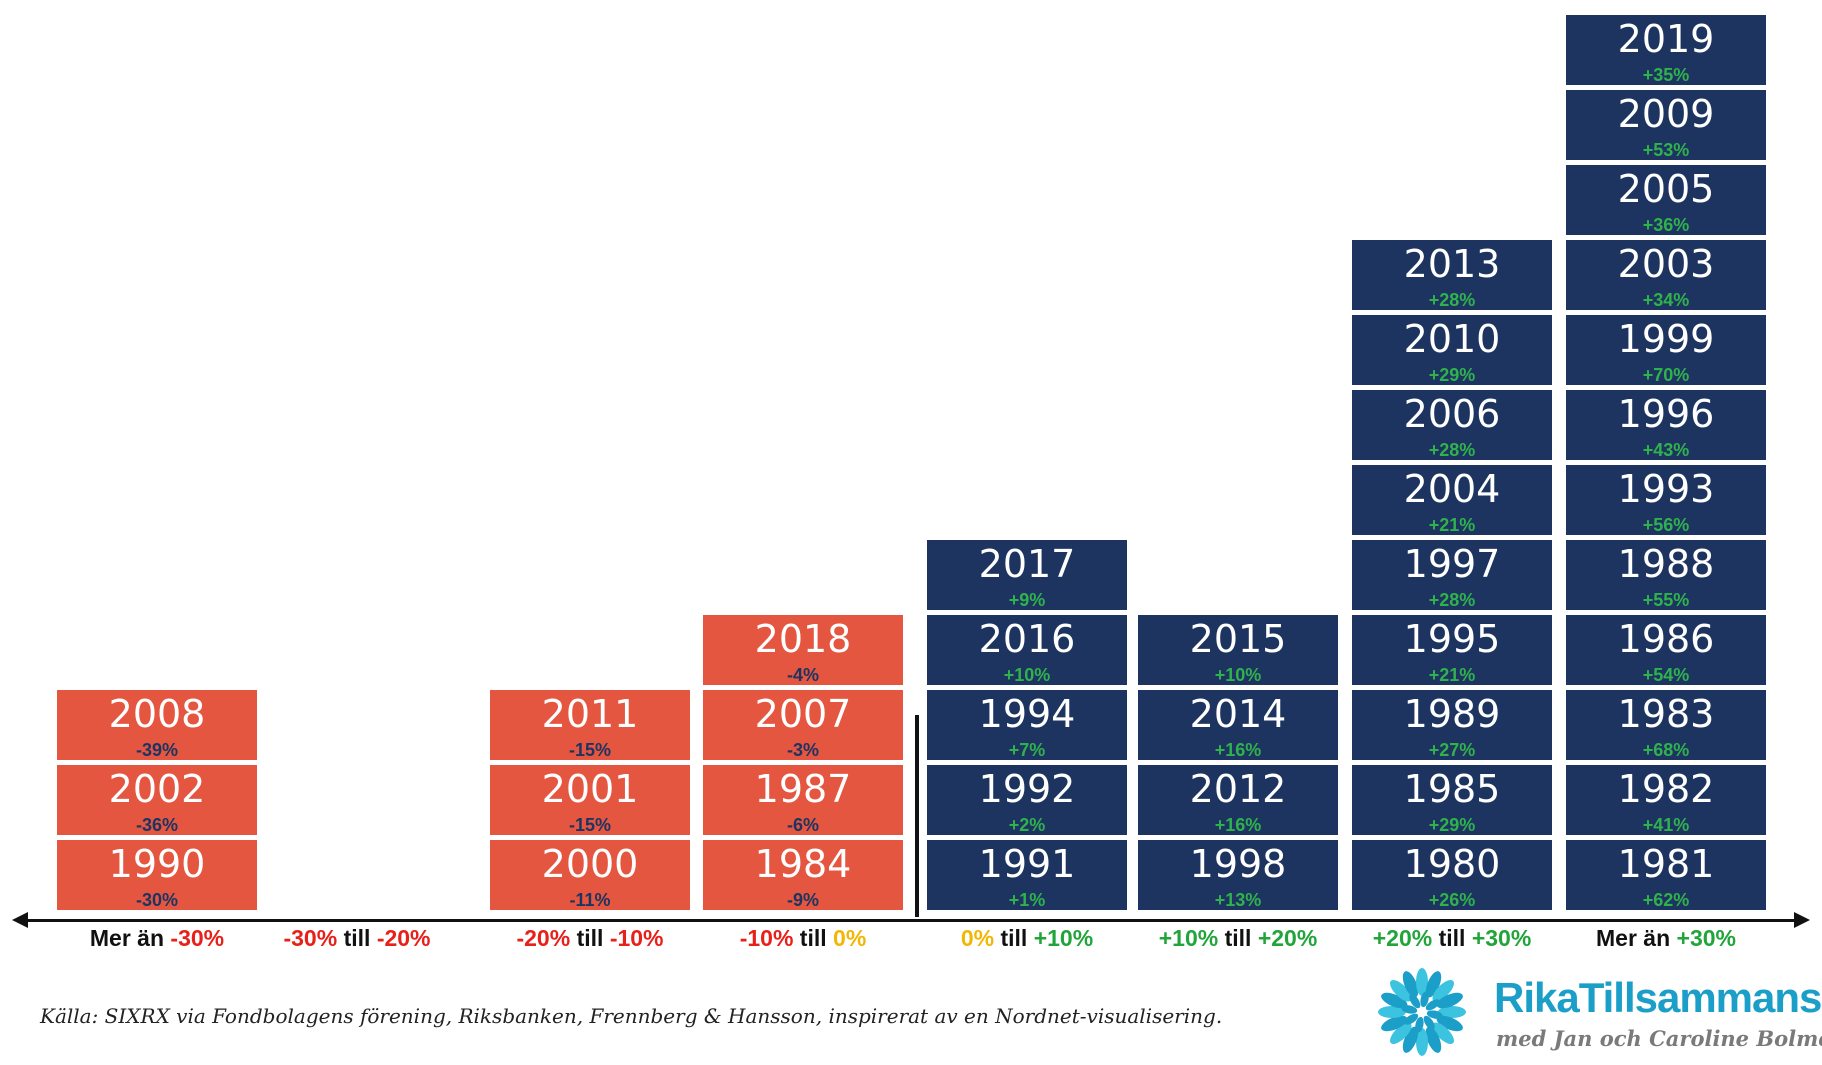 This screenshot has height=1065, width=1822. I want to click on category-label: +20% till +30%, so click(1452, 938).